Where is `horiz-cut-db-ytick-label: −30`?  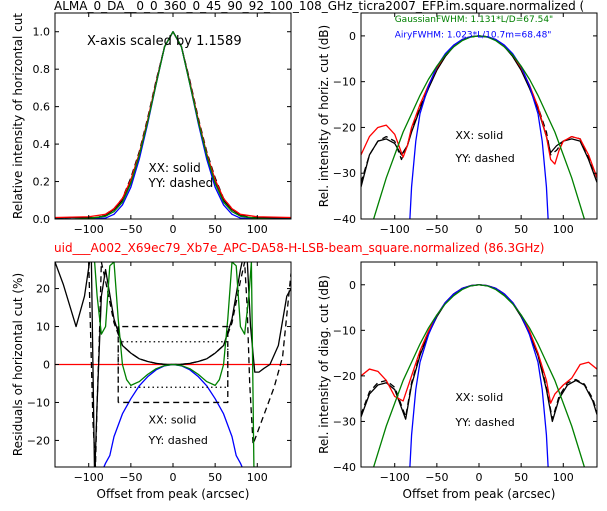
horiz-cut-db-ytick-label: −30 is located at coordinates (344, 173).